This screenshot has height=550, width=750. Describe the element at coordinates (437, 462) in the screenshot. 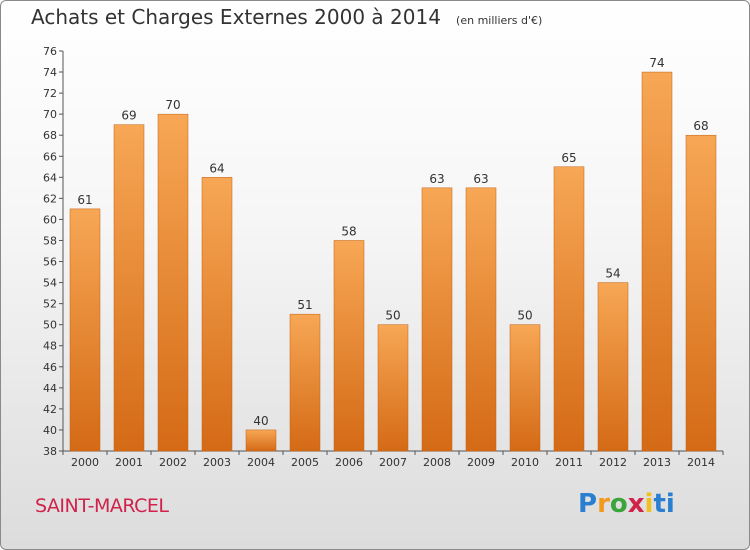

I see `x-tick-label: 2008` at that location.